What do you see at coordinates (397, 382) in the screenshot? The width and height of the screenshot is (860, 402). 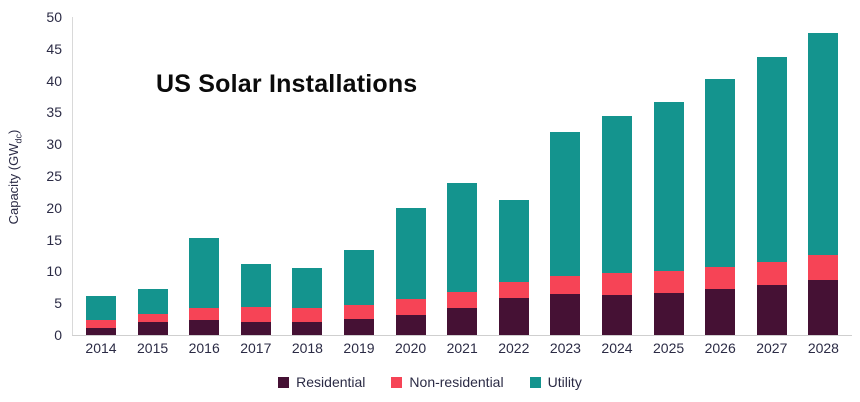 I see `legend-marker-non-residential` at bounding box center [397, 382].